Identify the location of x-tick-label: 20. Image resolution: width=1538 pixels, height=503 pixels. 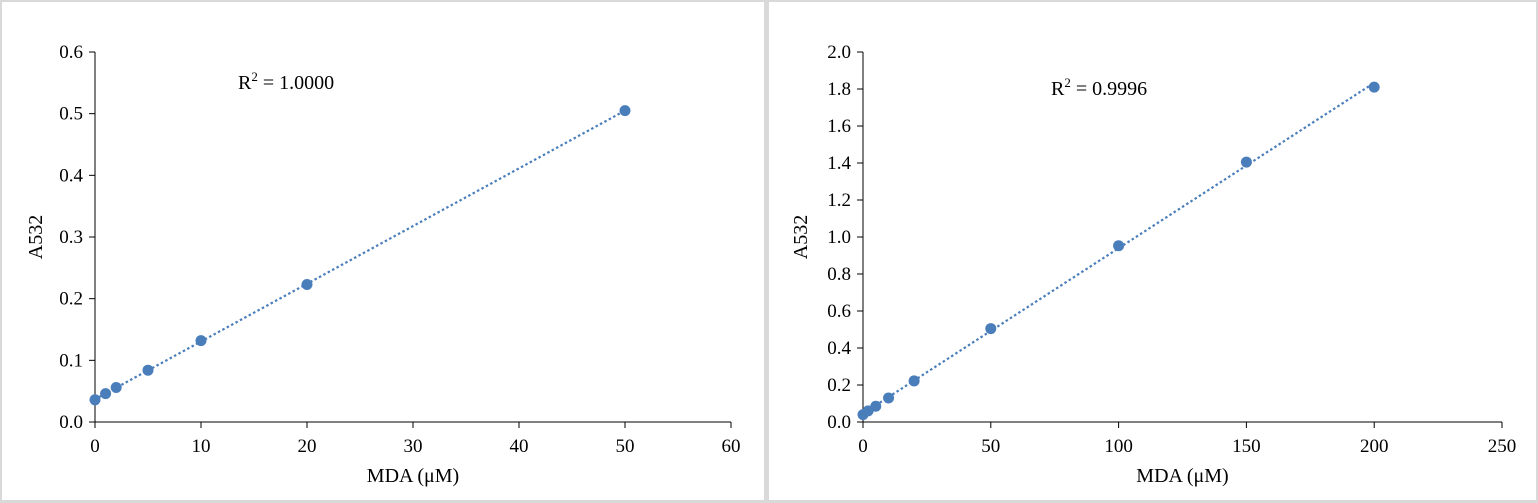
(307, 446).